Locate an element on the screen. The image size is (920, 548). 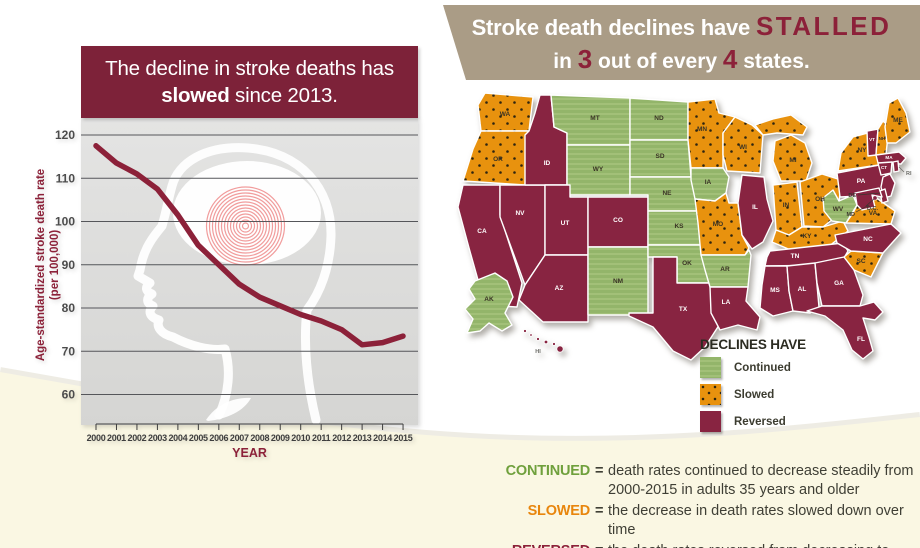
head-silhouette-illustration is located at coordinates (234, 284).